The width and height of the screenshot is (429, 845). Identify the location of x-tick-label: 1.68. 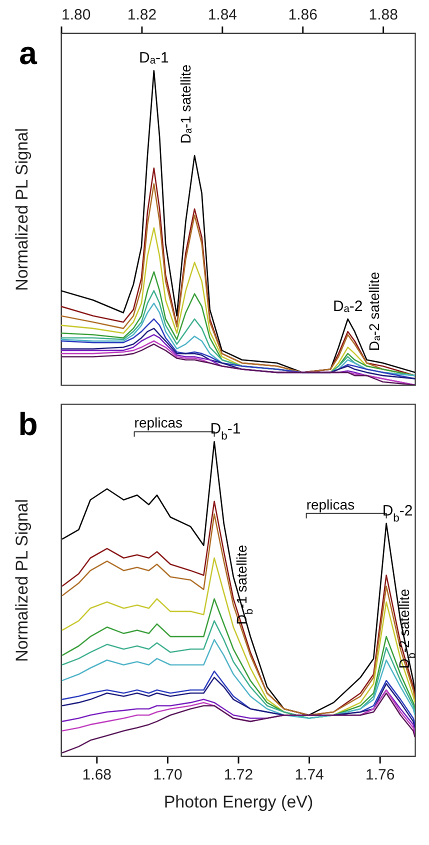
(97, 775).